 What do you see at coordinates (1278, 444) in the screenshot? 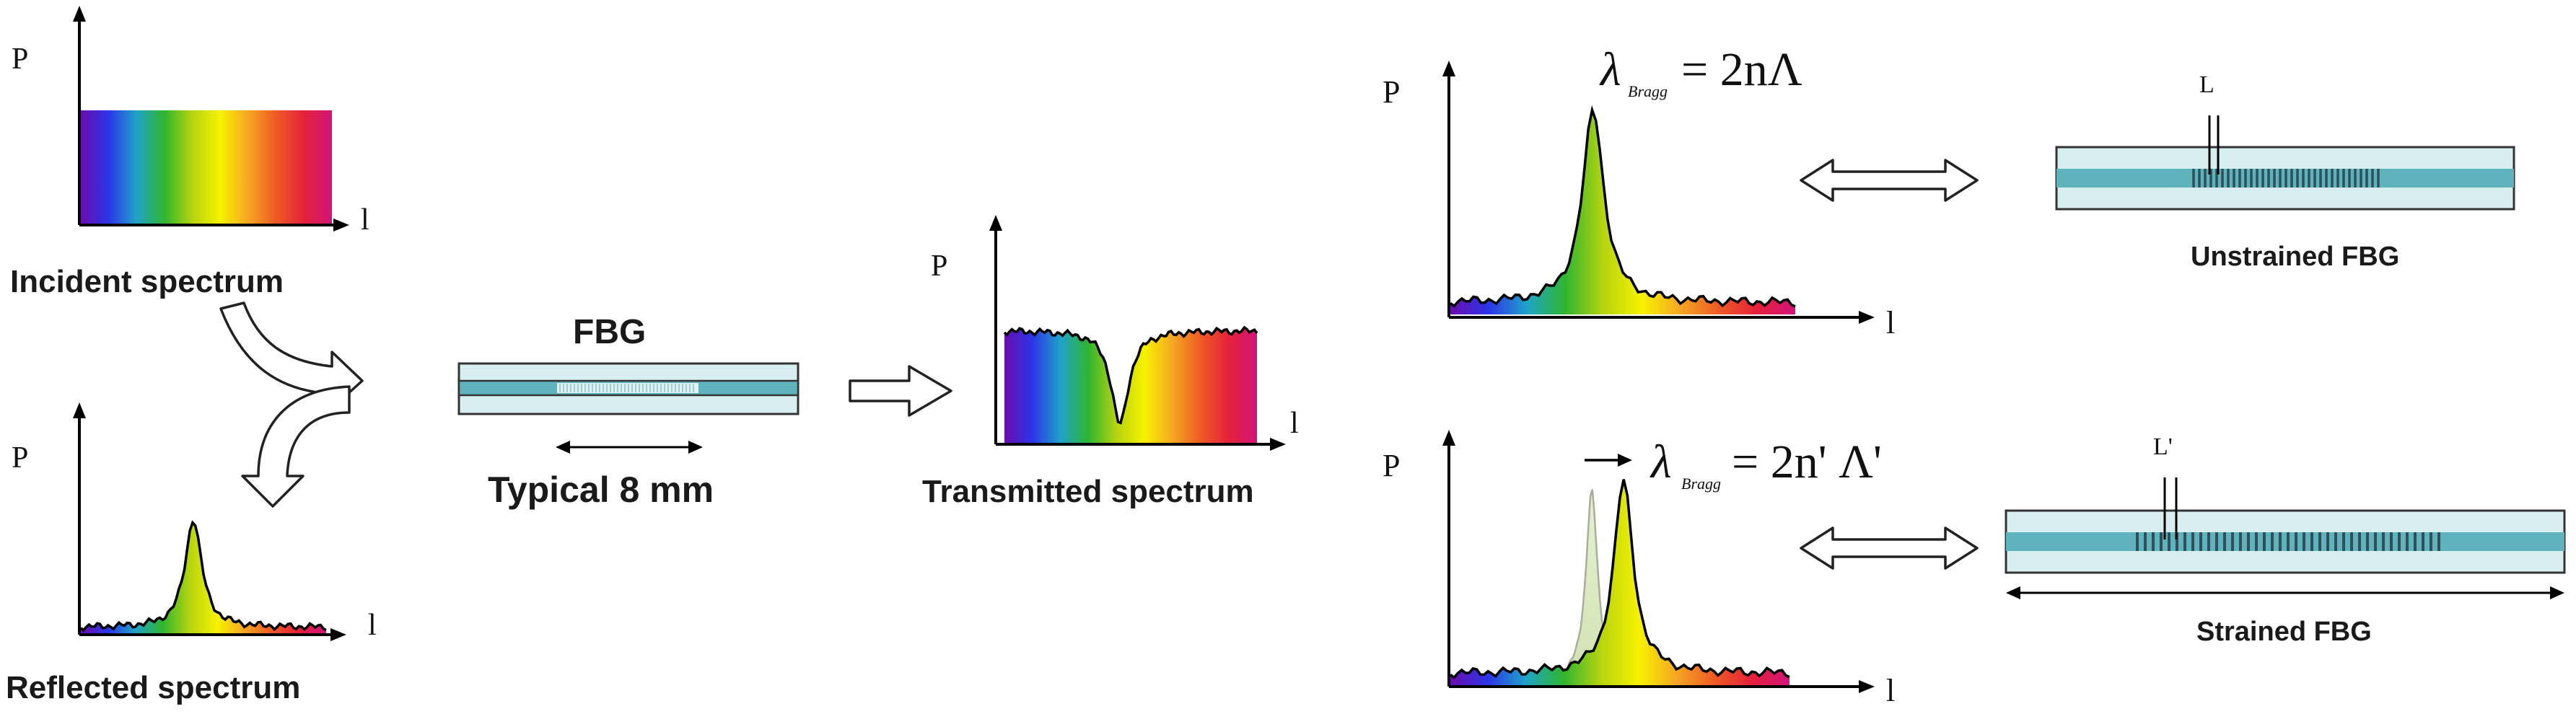
I see `transmitted-x-arrowhead` at bounding box center [1278, 444].